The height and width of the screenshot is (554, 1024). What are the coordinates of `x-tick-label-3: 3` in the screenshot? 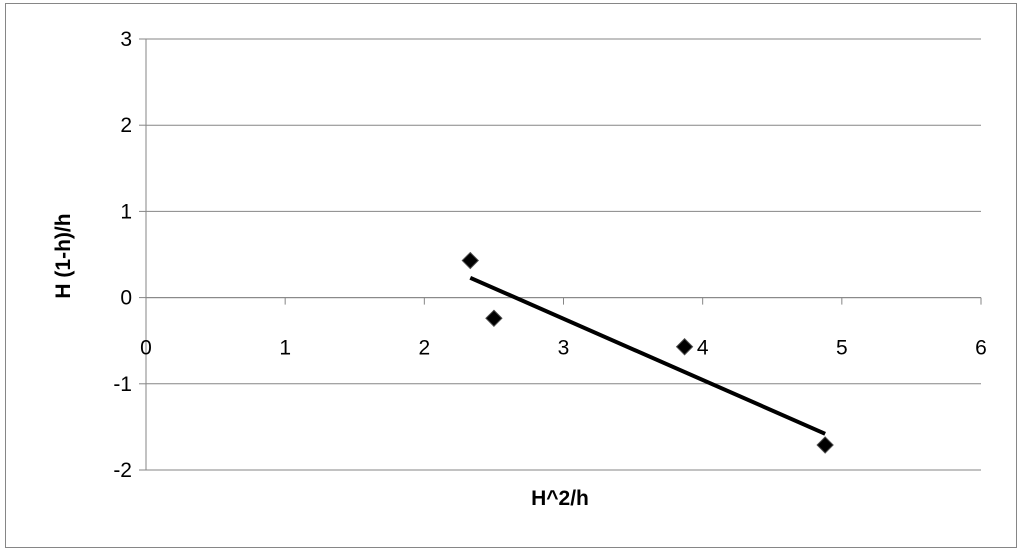 It's located at (564, 348).